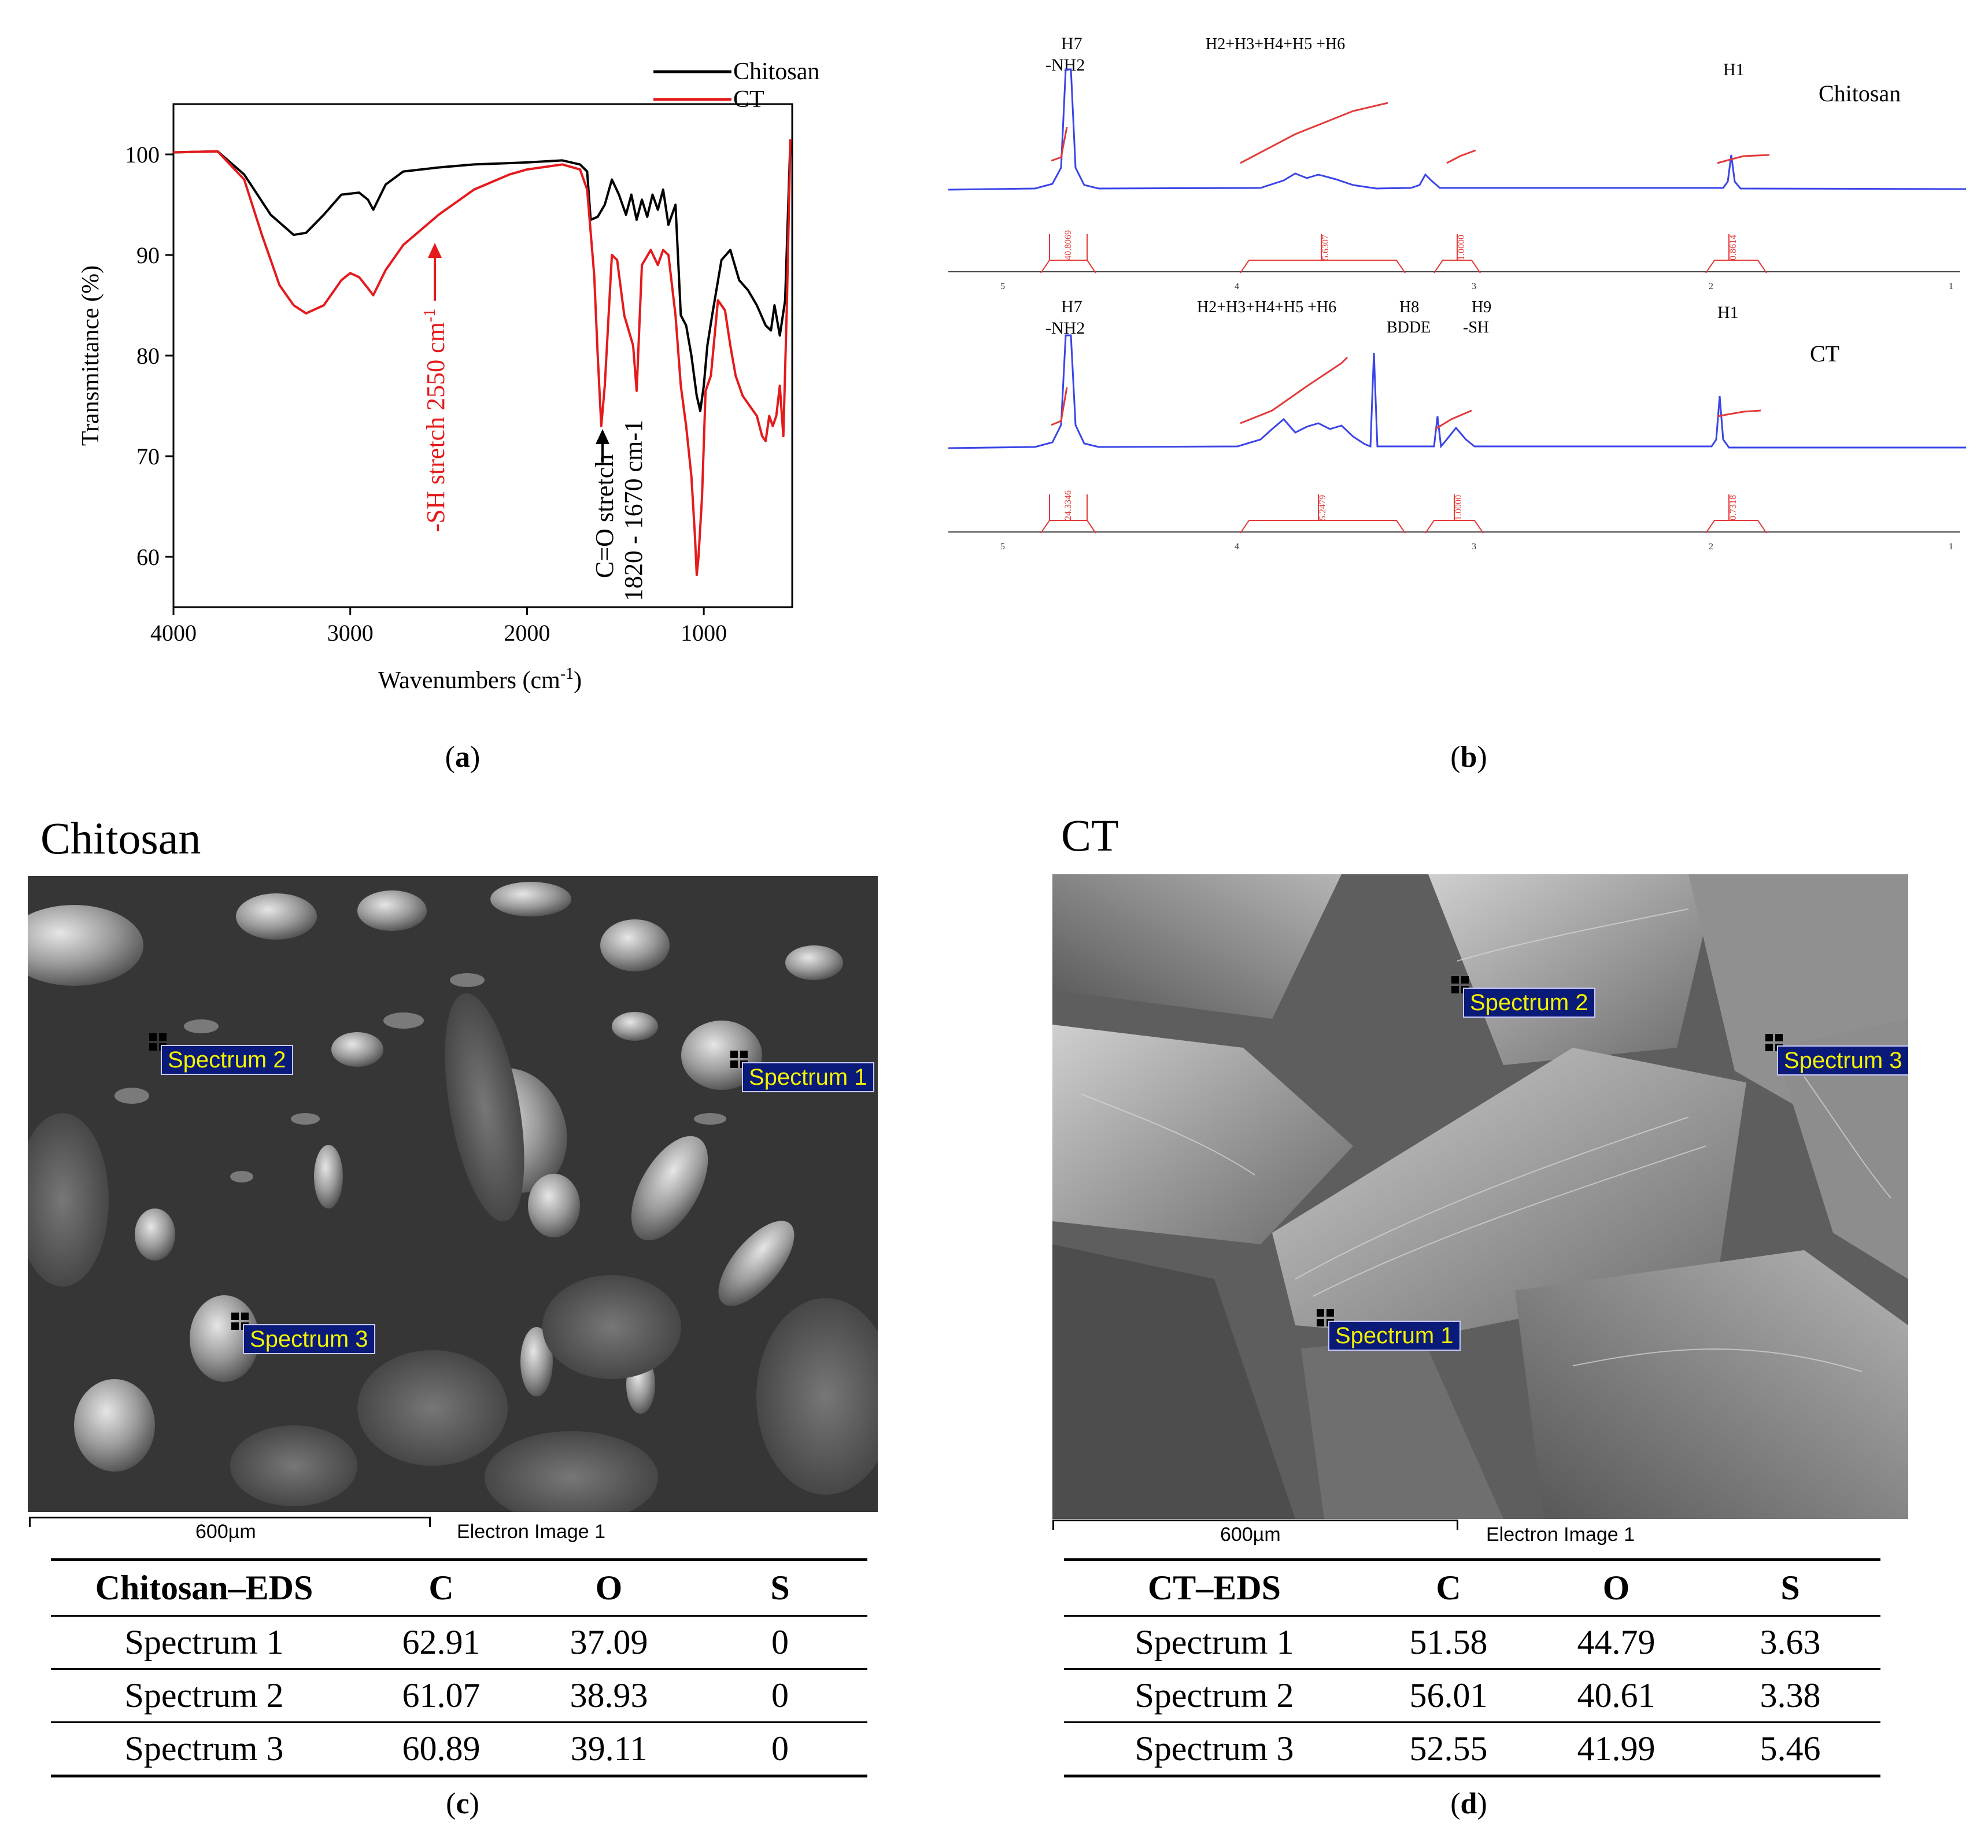 This screenshot has width=1988, height=1848. What do you see at coordinates (604, 516) in the screenshot?
I see `co-stretch-annotation: C=O stretch` at bounding box center [604, 516].